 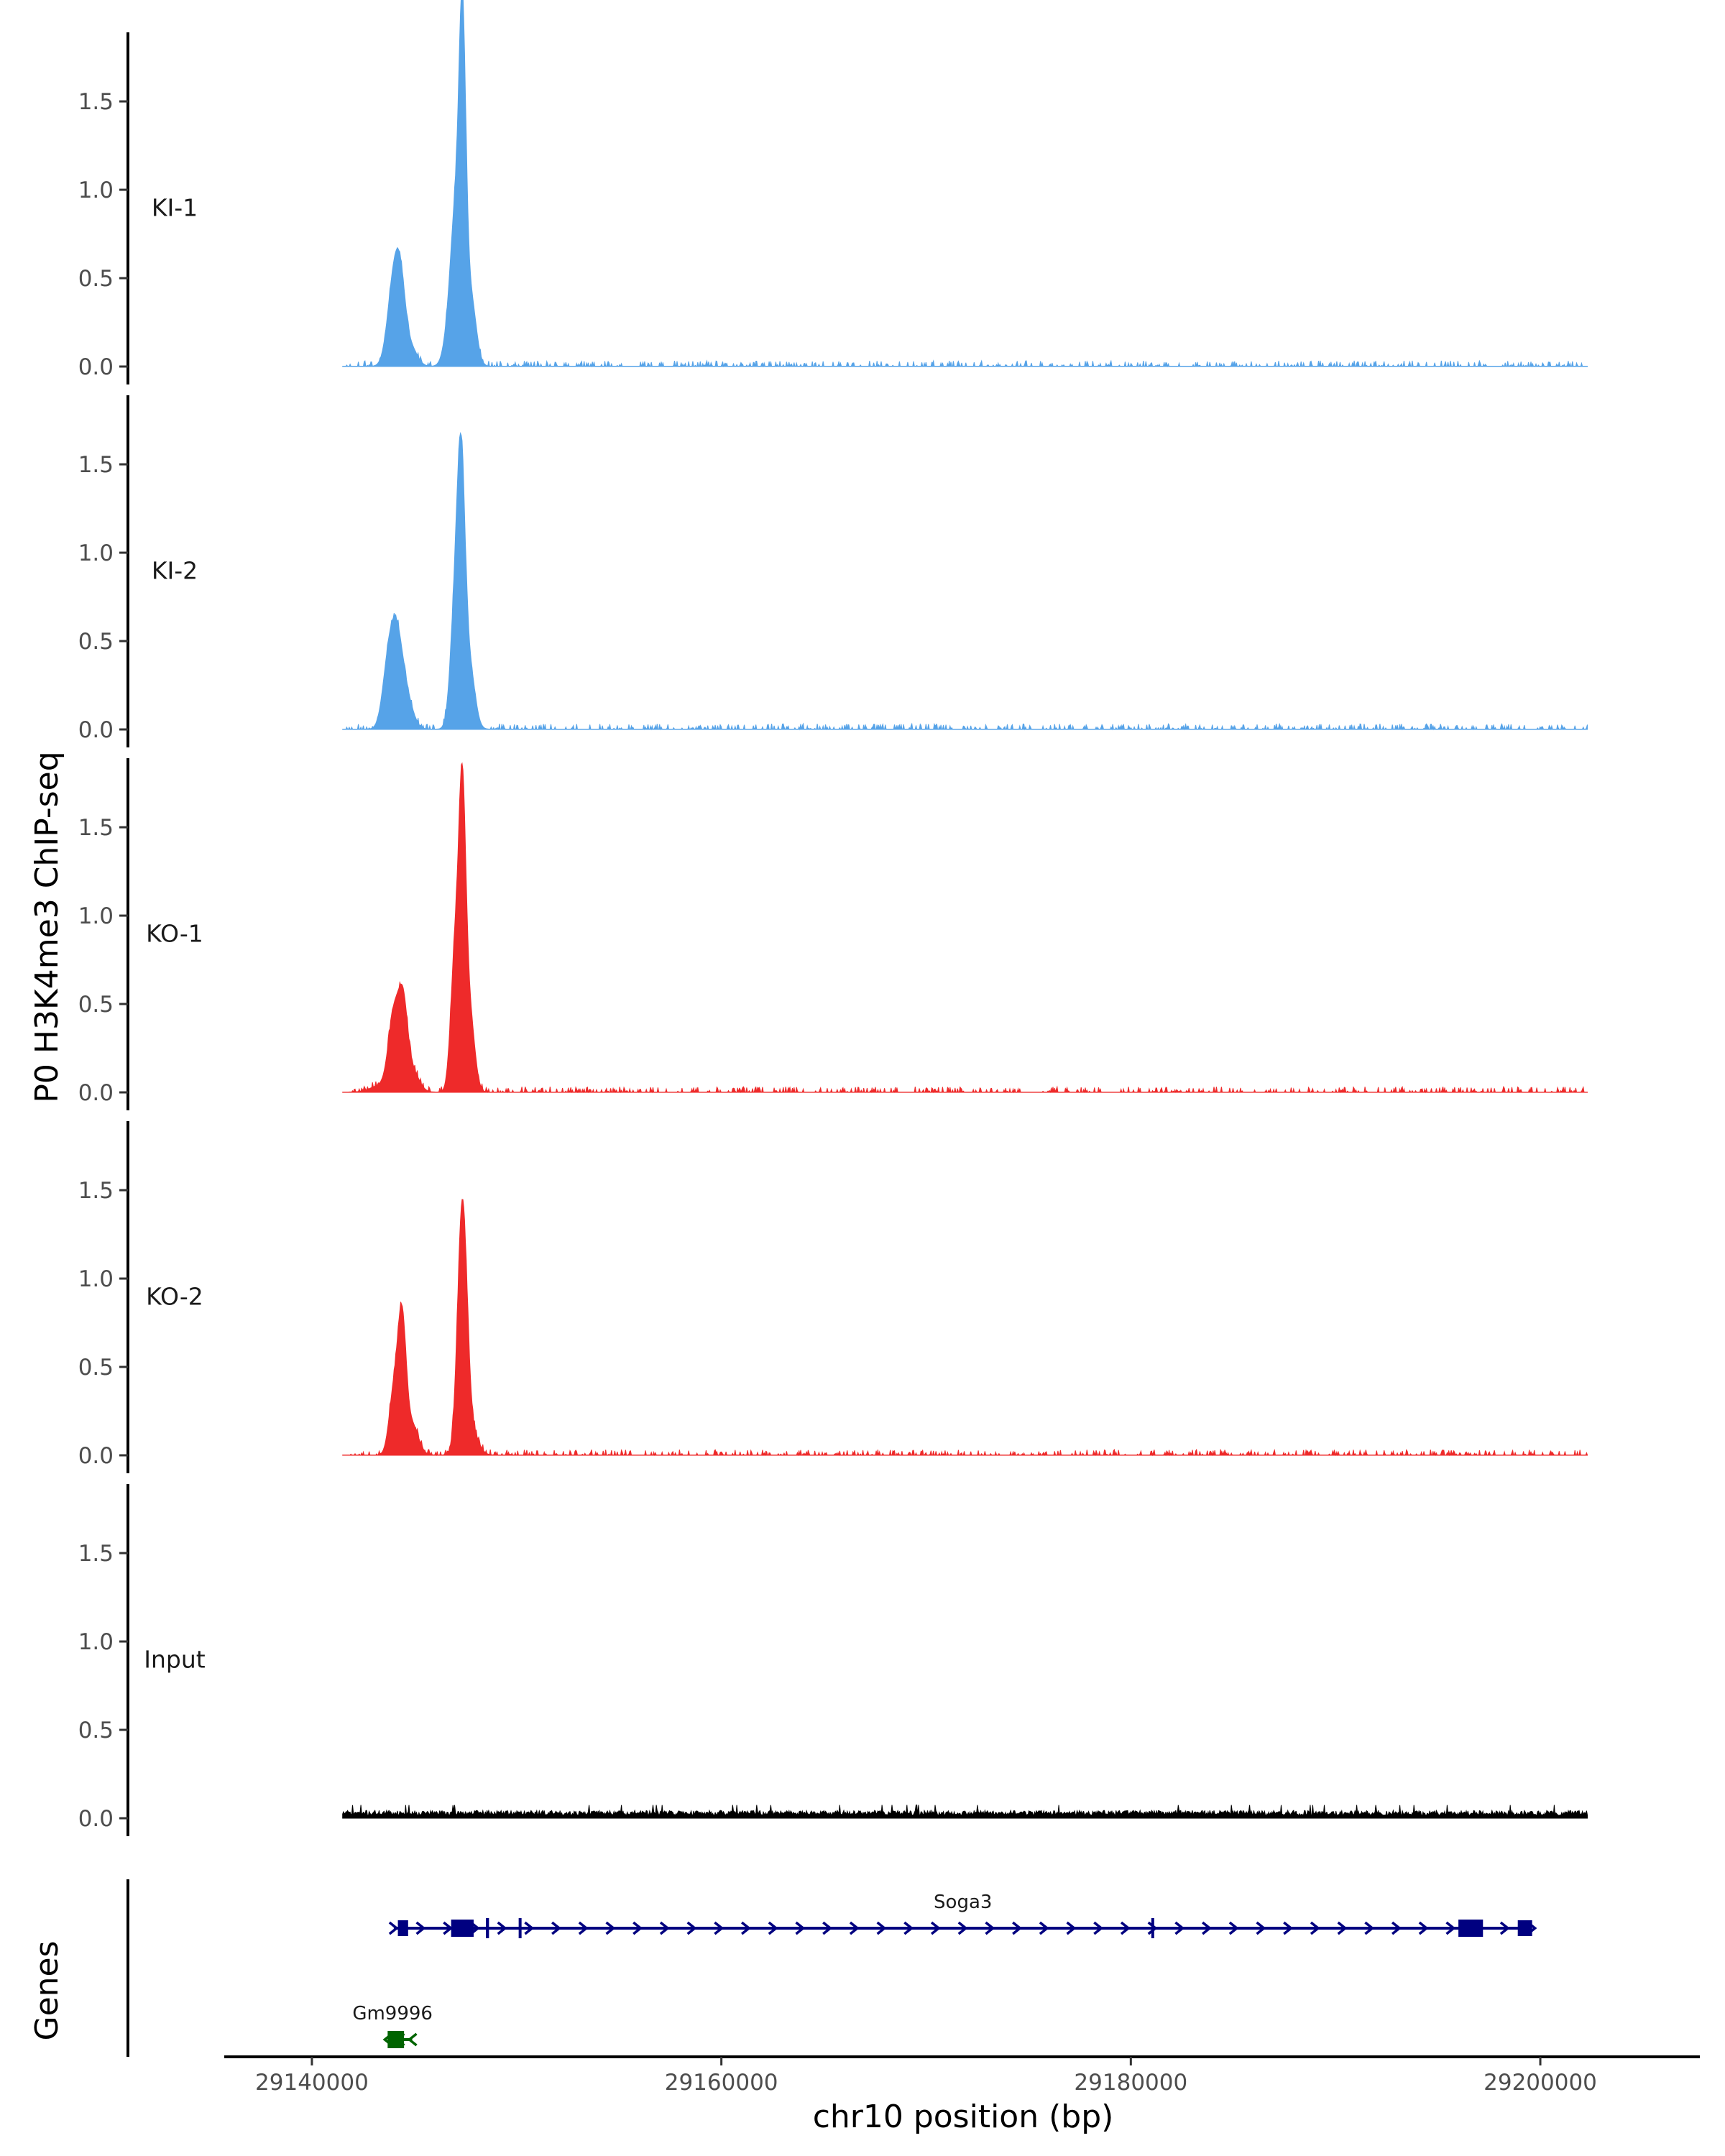 I want to click on genes-axis-title: Genes, so click(x=47, y=1990).